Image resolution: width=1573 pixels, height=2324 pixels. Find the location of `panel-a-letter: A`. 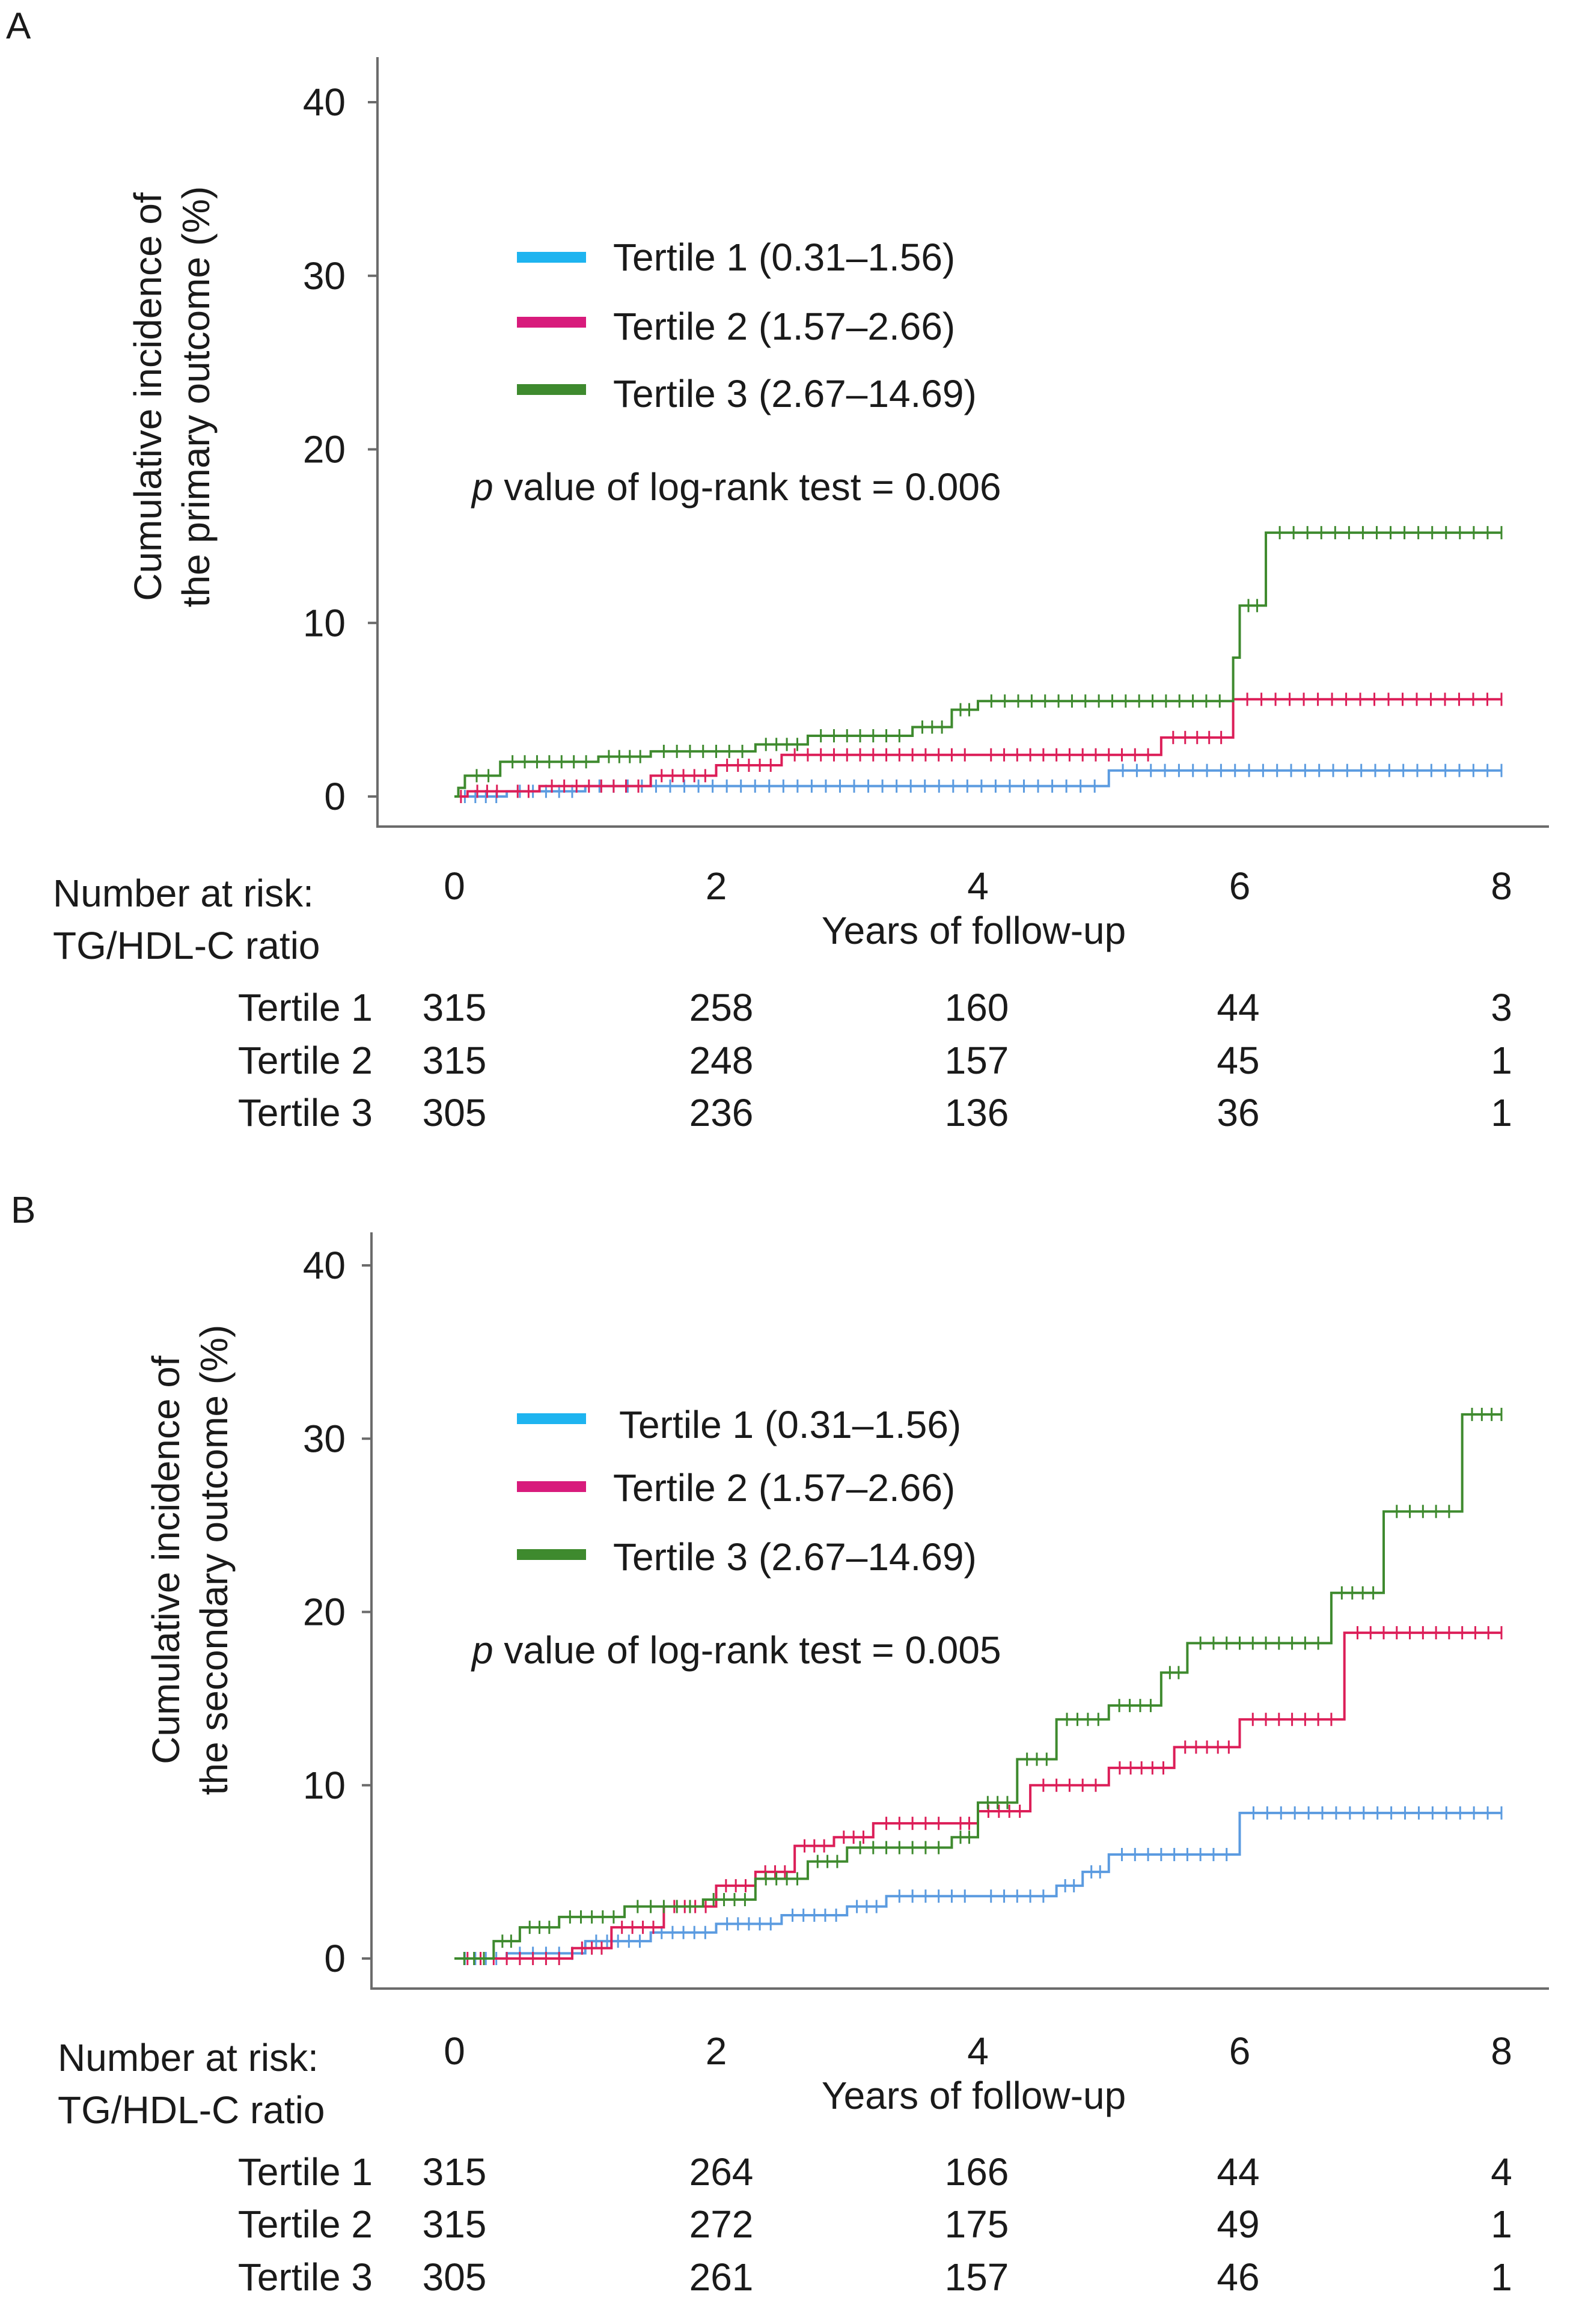

panel-a-letter: A is located at coordinates (18, 26).